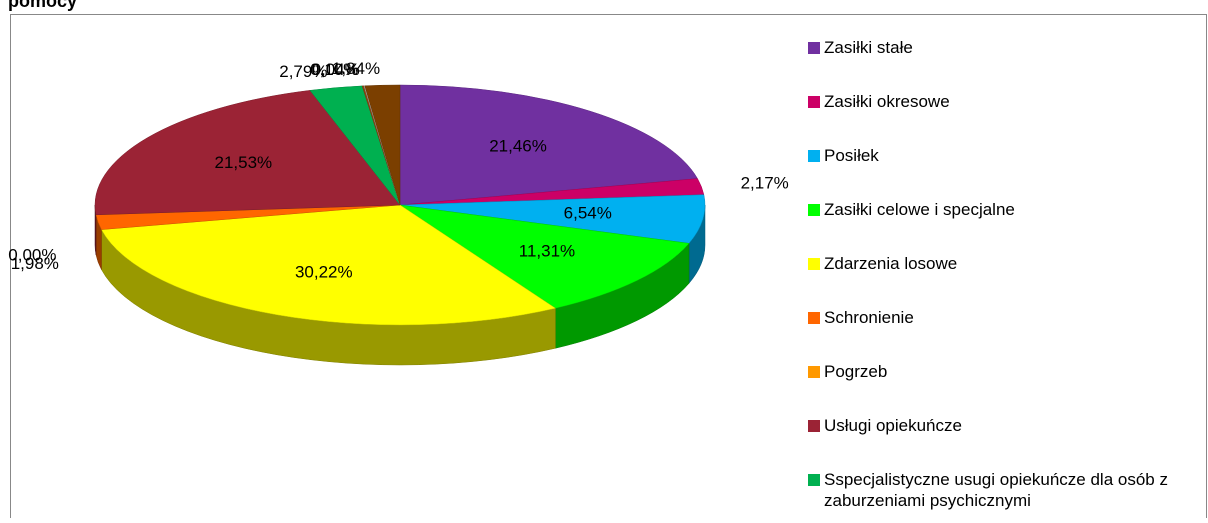  I want to click on legend-entry: Usługi opiekuńcze, so click(893, 425).